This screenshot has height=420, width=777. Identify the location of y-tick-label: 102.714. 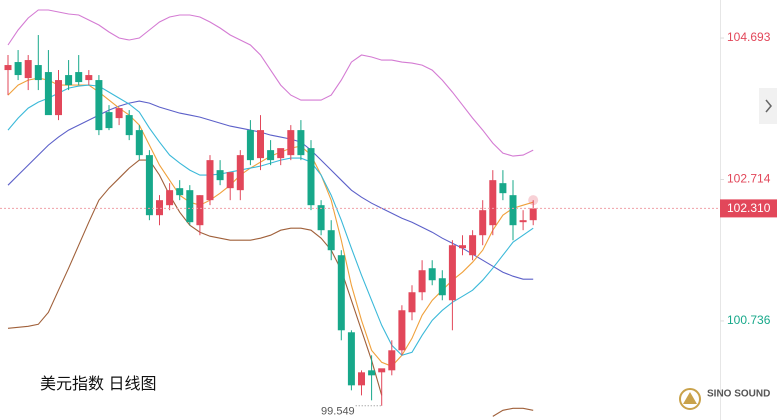
(749, 179).